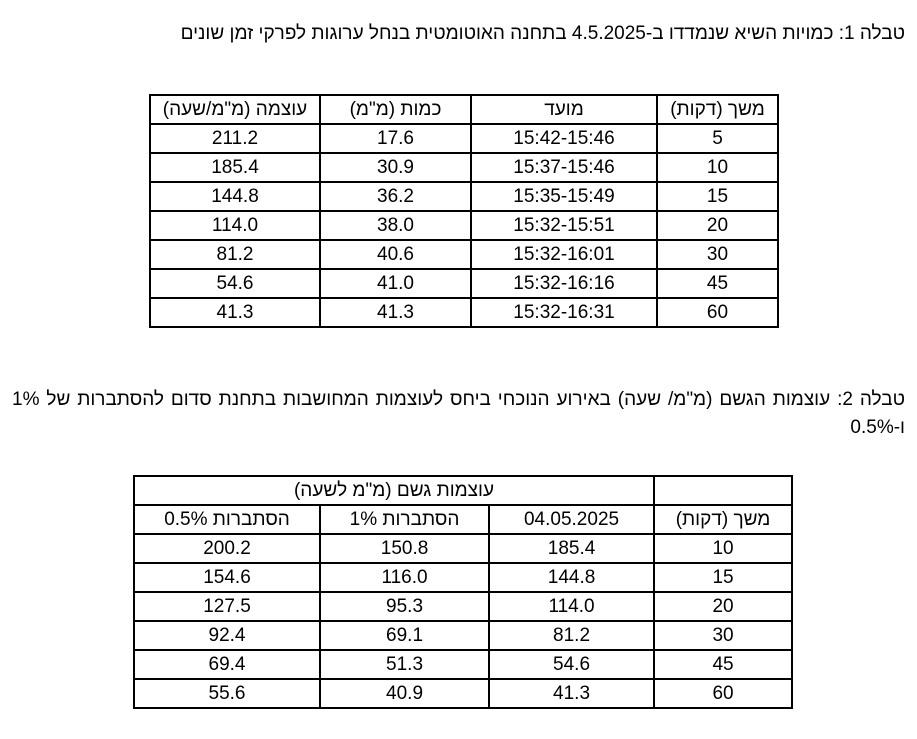 Image resolution: width=917 pixels, height=739 pixels. I want to click on cell: 51.3, so click(405, 664).